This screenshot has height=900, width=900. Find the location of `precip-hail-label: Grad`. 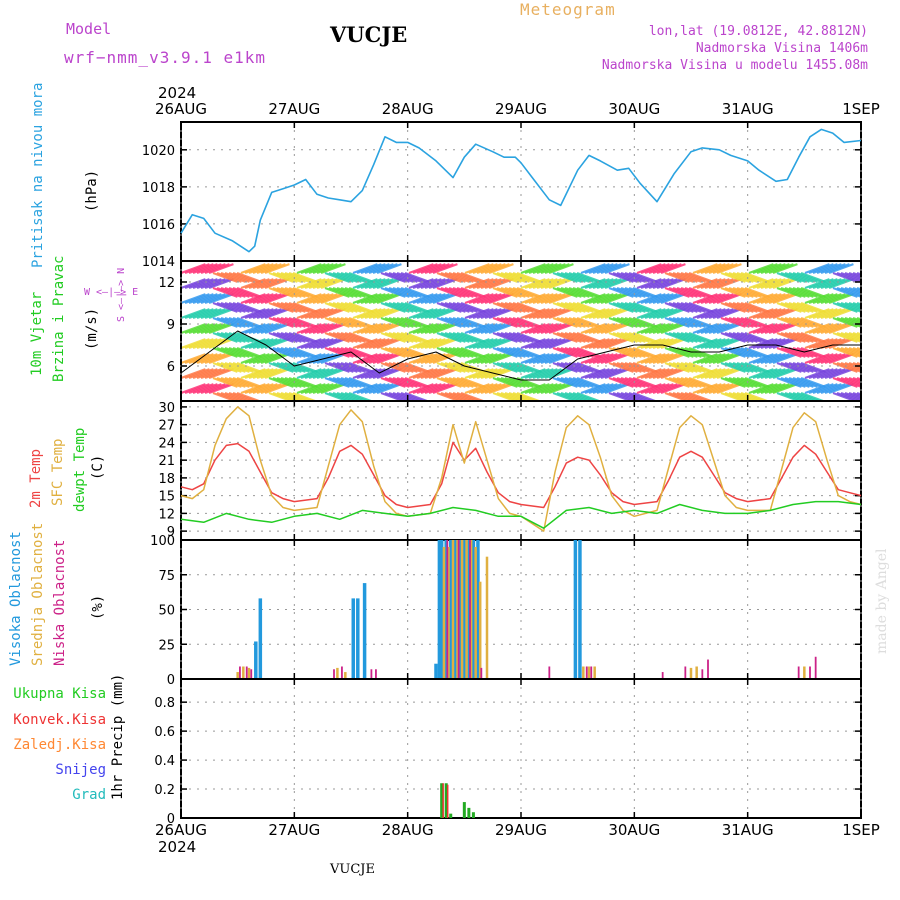

precip-hail-label: Grad is located at coordinates (89, 795).